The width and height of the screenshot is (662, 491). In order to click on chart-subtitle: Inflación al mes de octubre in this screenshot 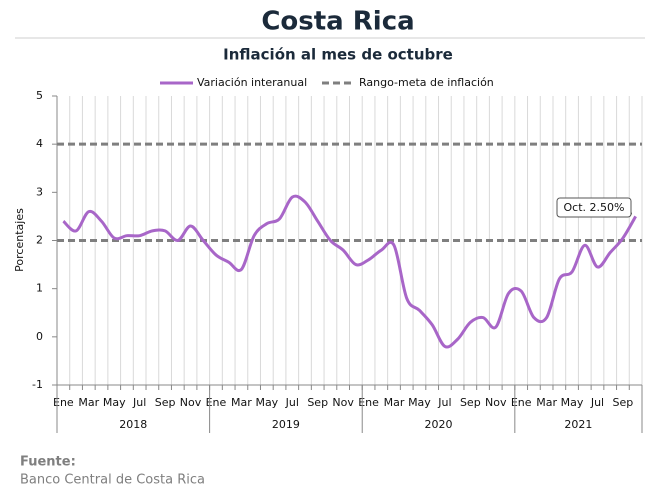, I will do `click(338, 55)`.